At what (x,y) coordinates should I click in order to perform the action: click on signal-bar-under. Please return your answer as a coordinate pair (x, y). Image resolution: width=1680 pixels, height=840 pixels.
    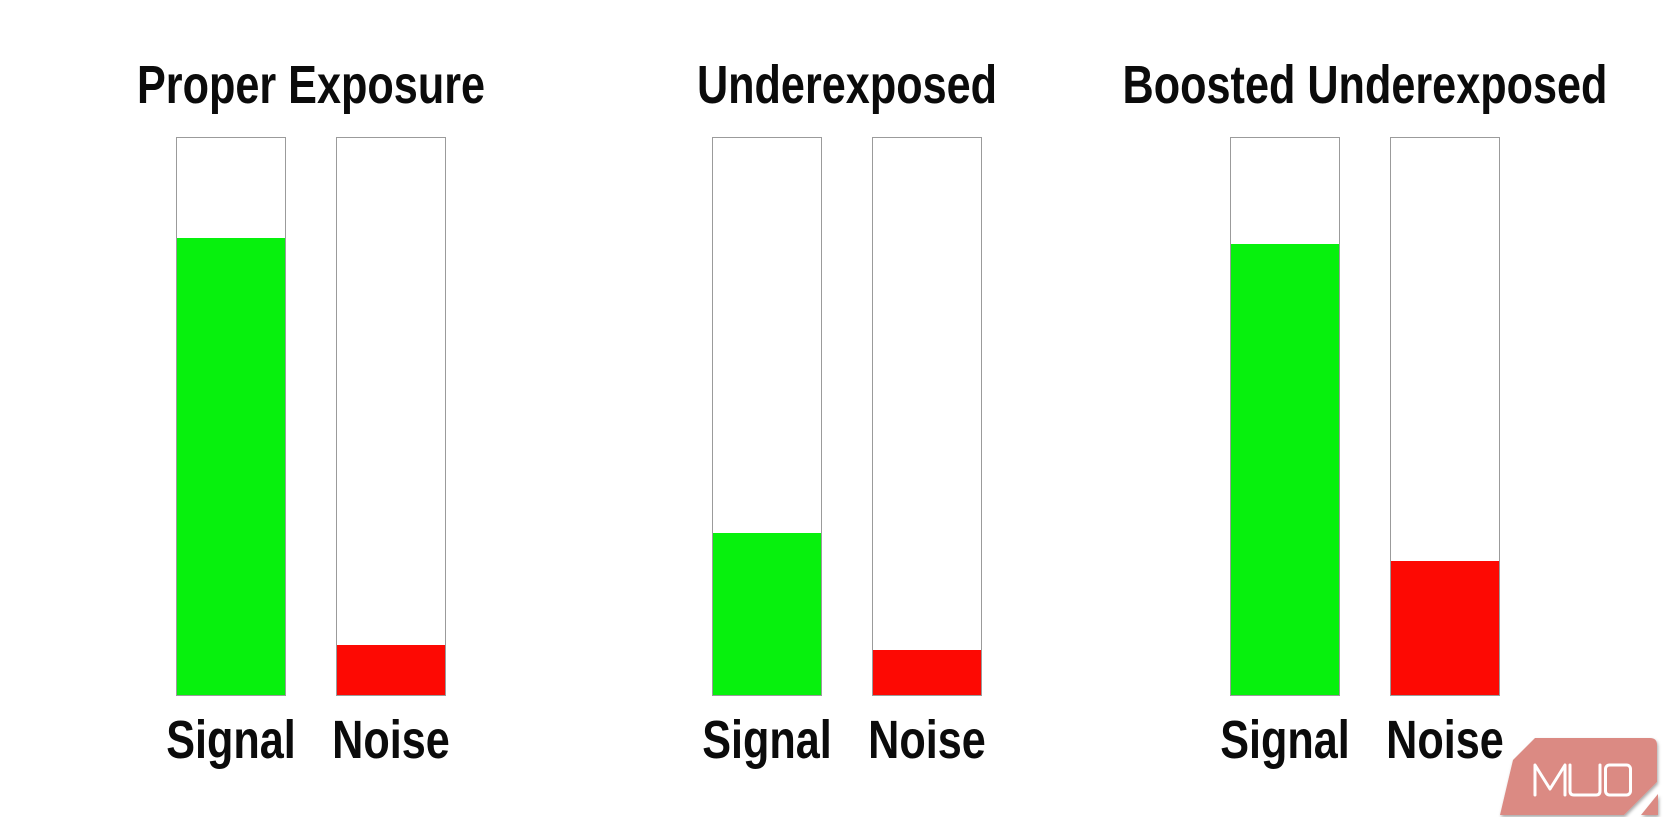
    Looking at the image, I should click on (767, 416).